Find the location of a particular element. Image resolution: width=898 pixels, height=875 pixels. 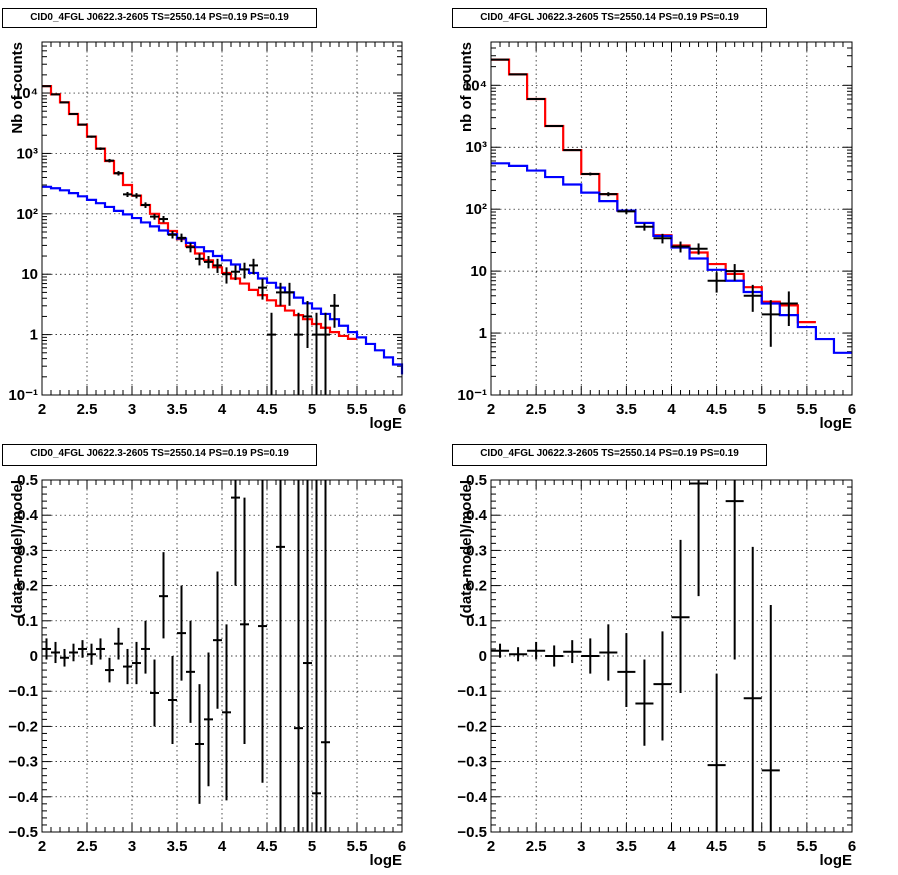

panel-2-xtick-label: 3.5 is located at coordinates (626, 409).